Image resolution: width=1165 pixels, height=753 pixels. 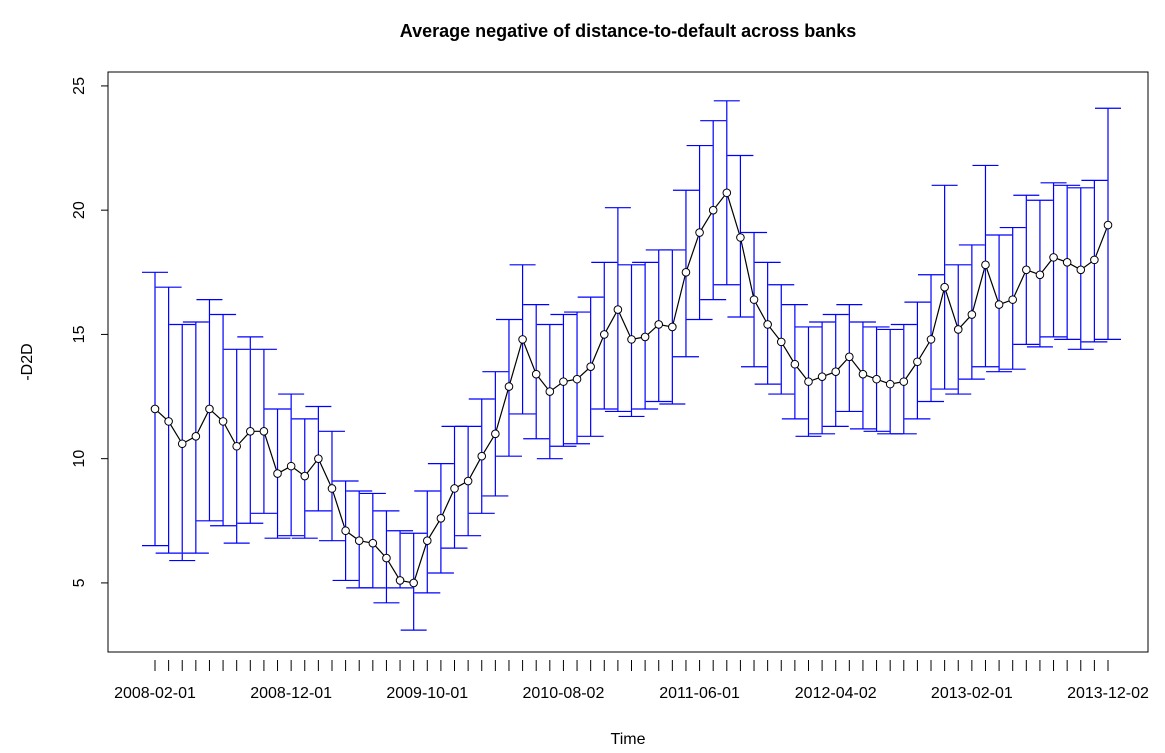 What do you see at coordinates (699, 693) in the screenshot?
I see `x-tick-label: 2011-06-01` at bounding box center [699, 693].